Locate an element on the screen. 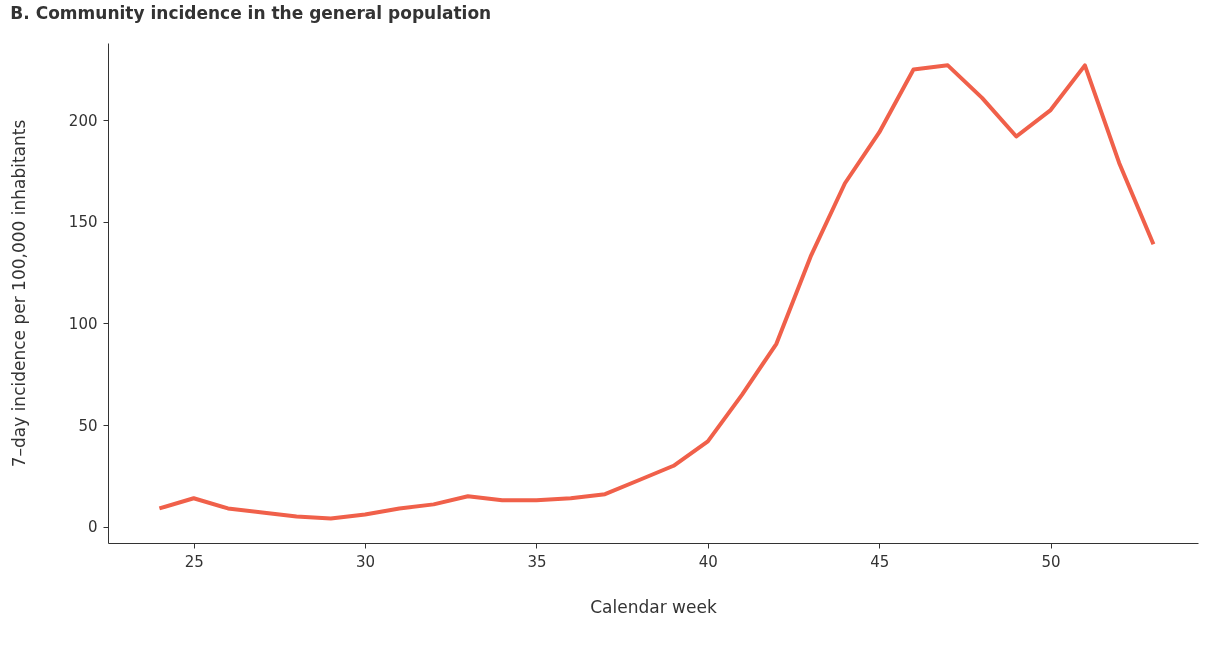 This screenshot has height=669, width=1221. y-tick-label: 100 is located at coordinates (83, 323).